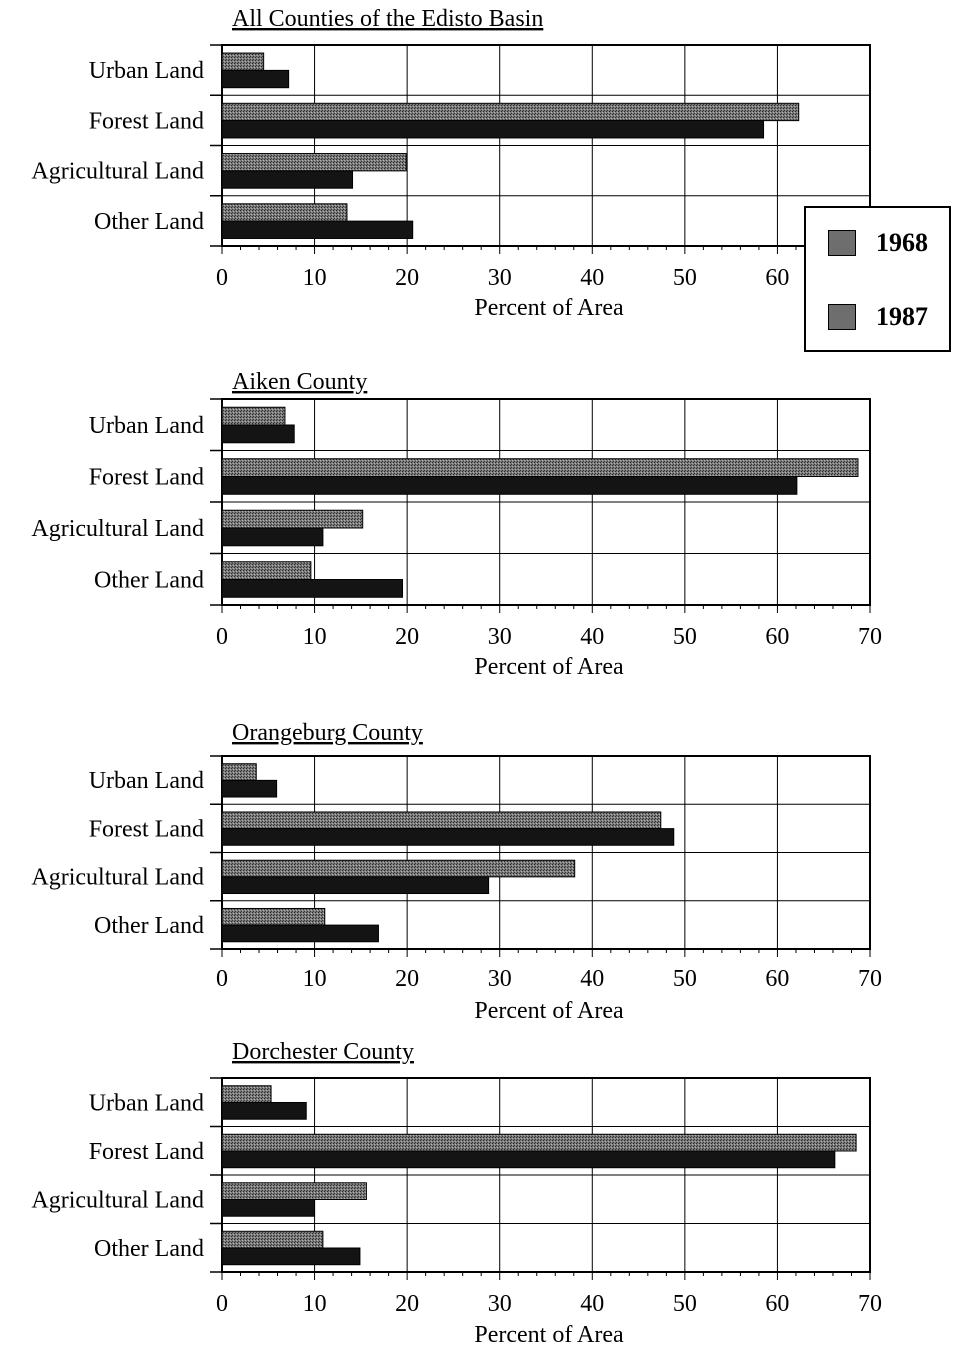 Image resolution: width=953 pixels, height=1348 pixels. Describe the element at coordinates (146, 829) in the screenshot. I see `chart-3-category-label: Forest Land` at that location.